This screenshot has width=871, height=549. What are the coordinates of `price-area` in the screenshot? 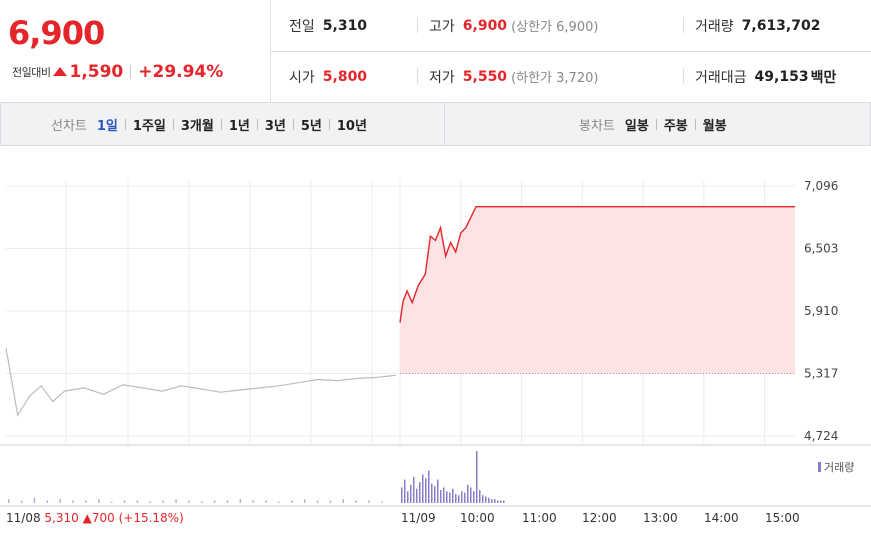 It's located at (597, 290).